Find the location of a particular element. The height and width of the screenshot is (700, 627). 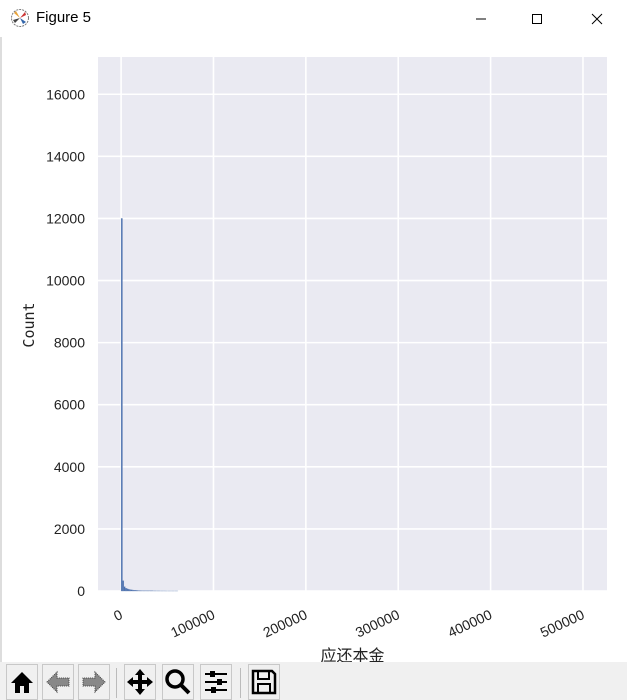

x-tick-label: 500000 is located at coordinates (562, 623).